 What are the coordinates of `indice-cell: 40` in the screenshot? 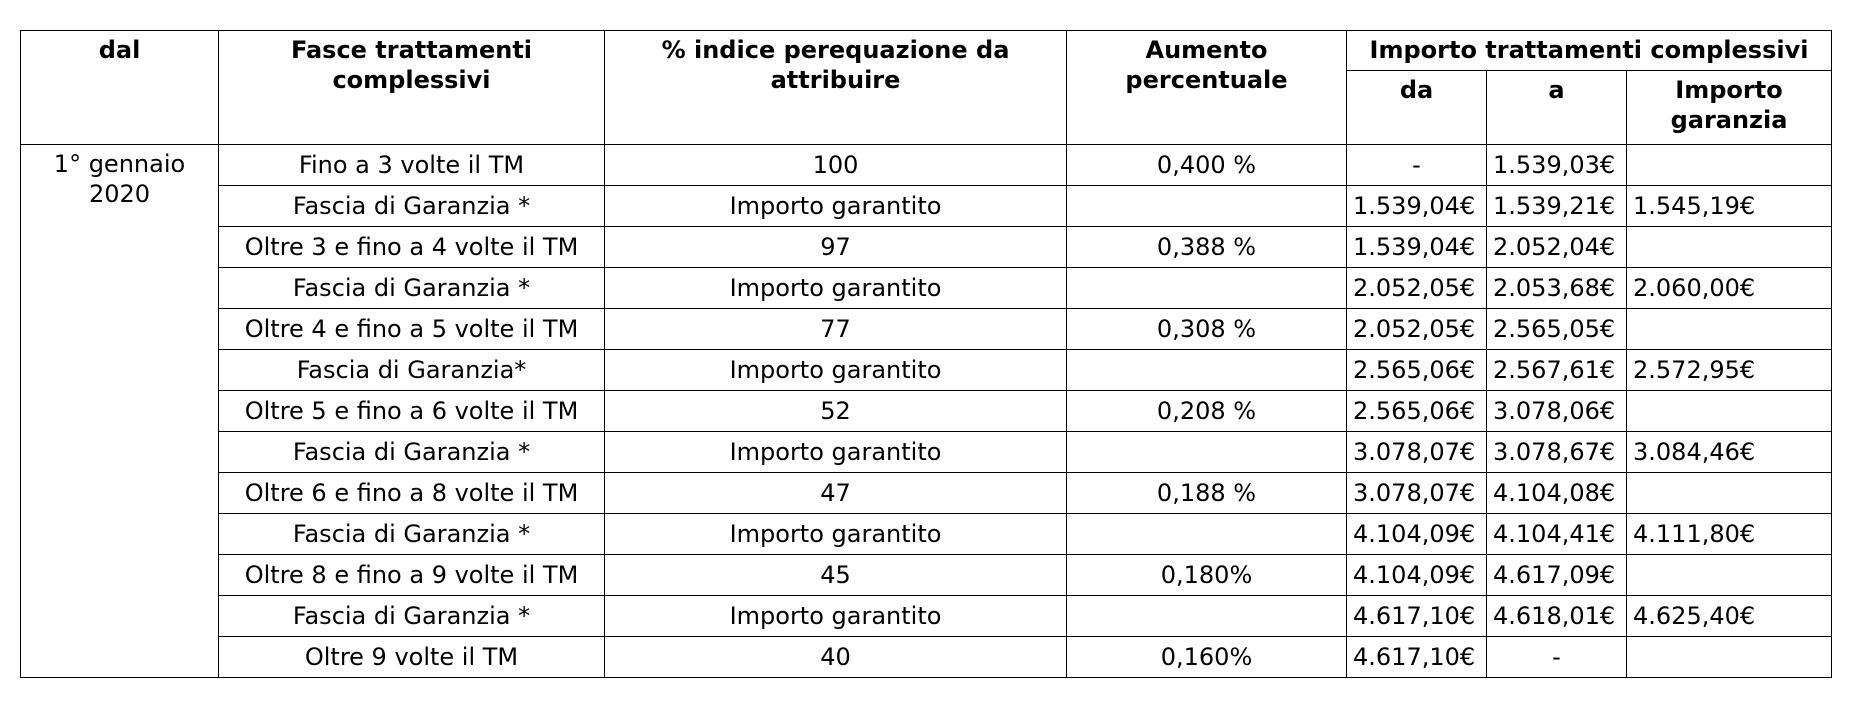 It's located at (835, 657).